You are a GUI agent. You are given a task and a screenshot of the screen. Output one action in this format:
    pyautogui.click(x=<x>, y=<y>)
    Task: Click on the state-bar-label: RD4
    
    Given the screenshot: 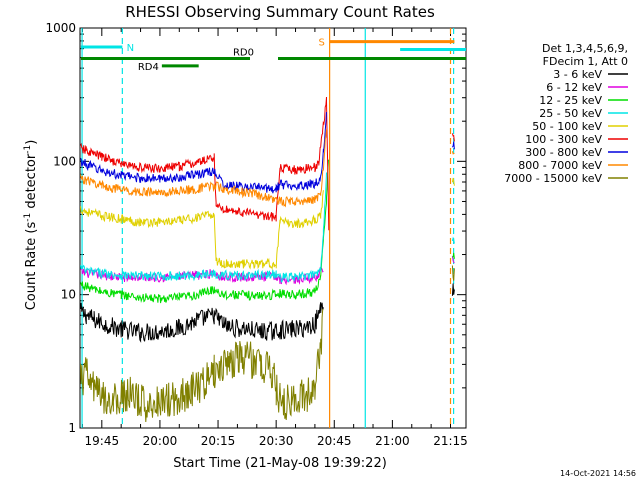 What is the action you would take?
    pyautogui.click(x=148, y=67)
    